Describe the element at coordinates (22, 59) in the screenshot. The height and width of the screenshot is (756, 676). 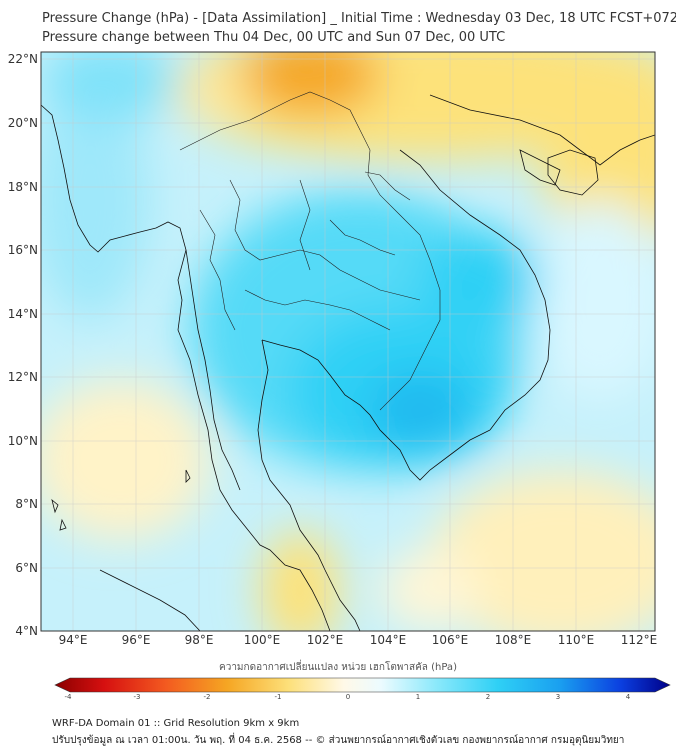
I see `lat-label: 22°N` at that location.